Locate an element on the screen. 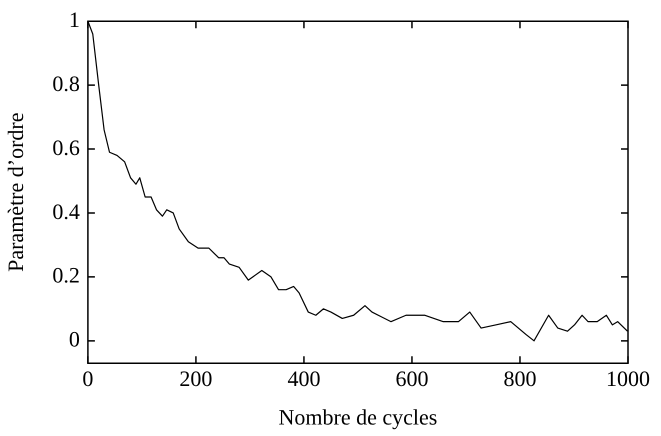  y-tick-label: 0.2 is located at coordinates (66, 275).